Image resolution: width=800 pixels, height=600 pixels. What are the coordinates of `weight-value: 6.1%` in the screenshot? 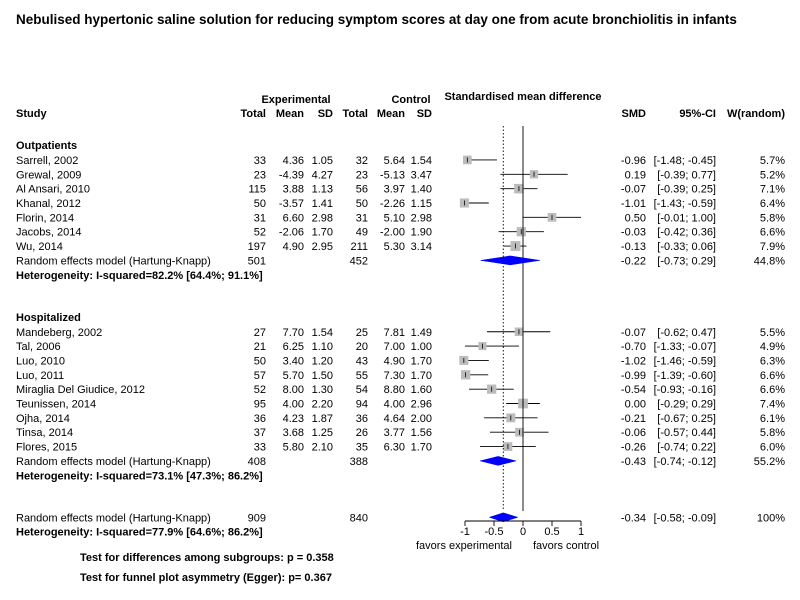 It's located at (772, 419).